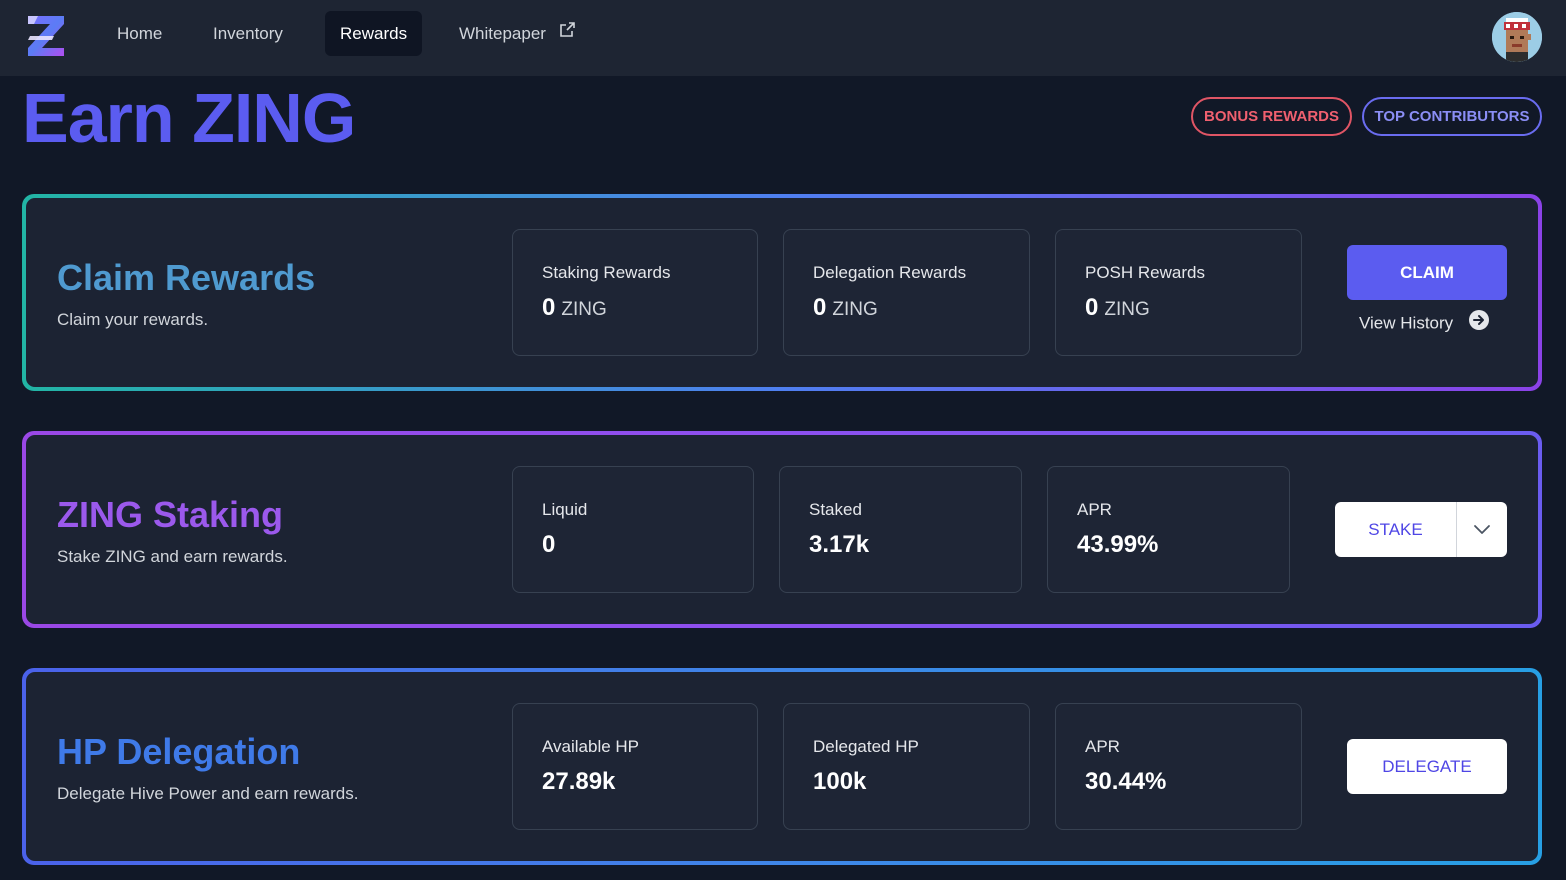 This screenshot has width=1566, height=880. Describe the element at coordinates (549, 544) in the screenshot. I see `stat-value: 0` at that location.